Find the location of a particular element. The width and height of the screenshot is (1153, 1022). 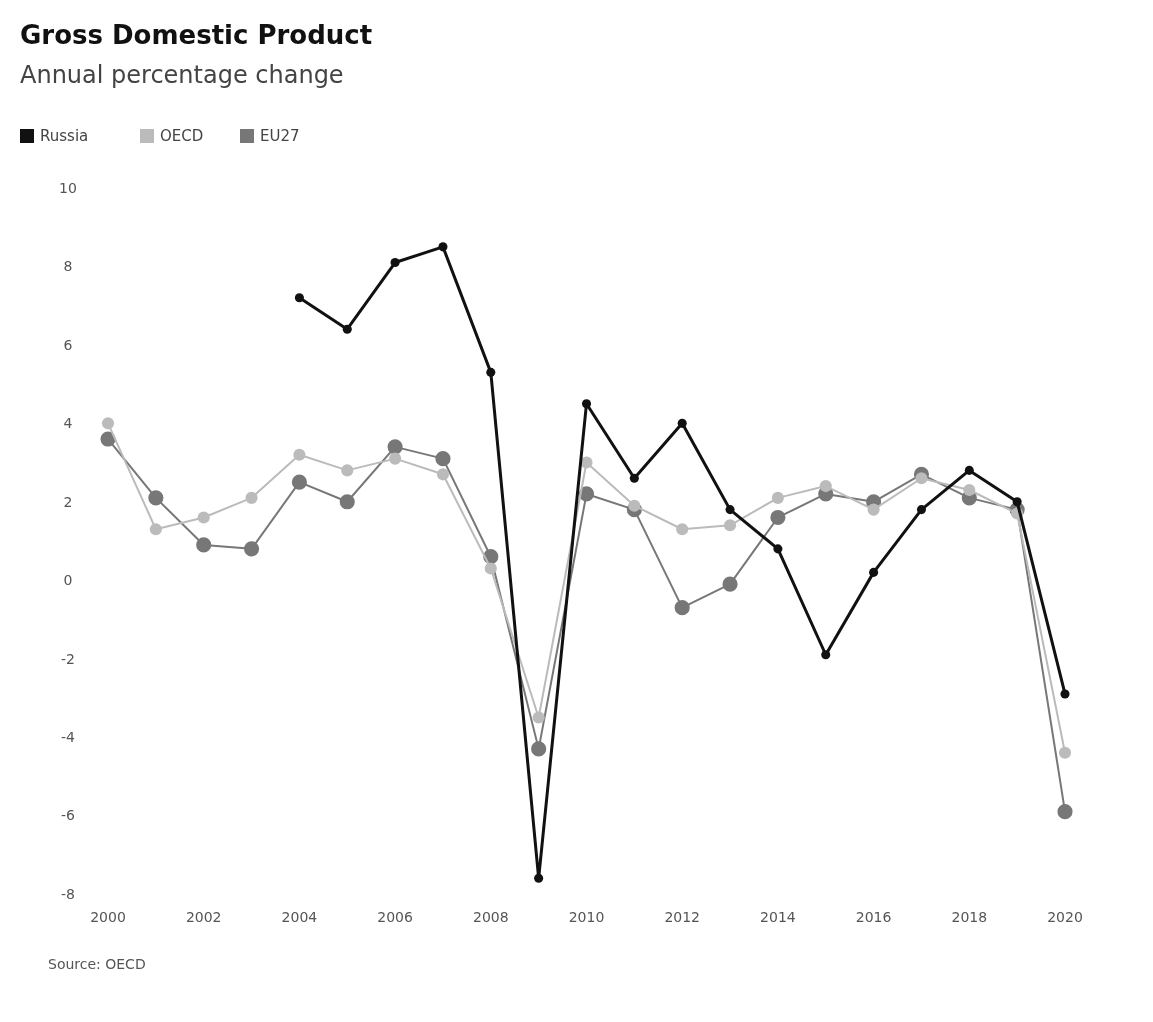

x-tick-label: 2016 is located at coordinates (873, 917).